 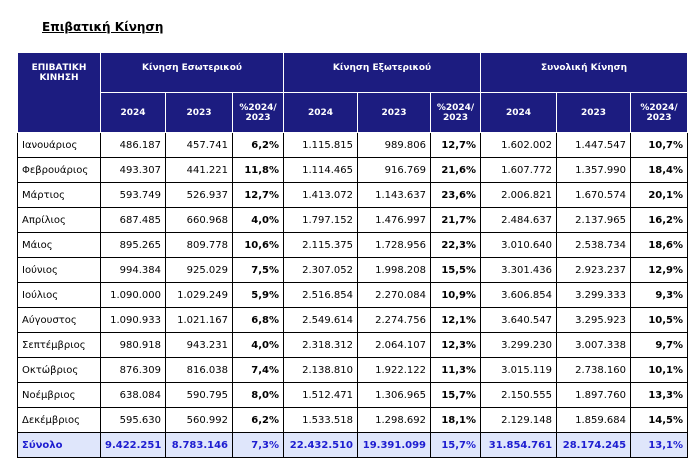 What do you see at coordinates (394, 295) in the screenshot?
I see `data-cell: 2.270.084` at bounding box center [394, 295].